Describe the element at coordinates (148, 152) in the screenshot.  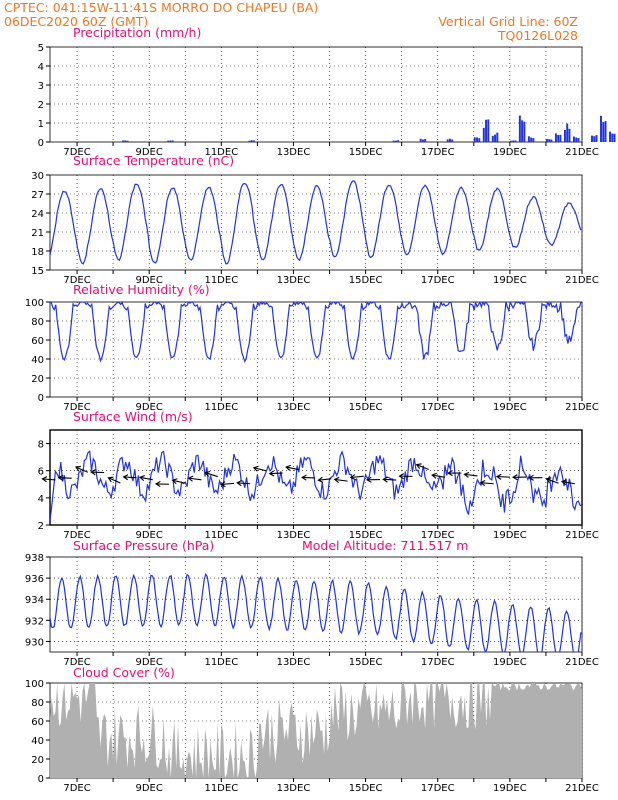
I see `precip-xtick-label: 9DEC` at that location.